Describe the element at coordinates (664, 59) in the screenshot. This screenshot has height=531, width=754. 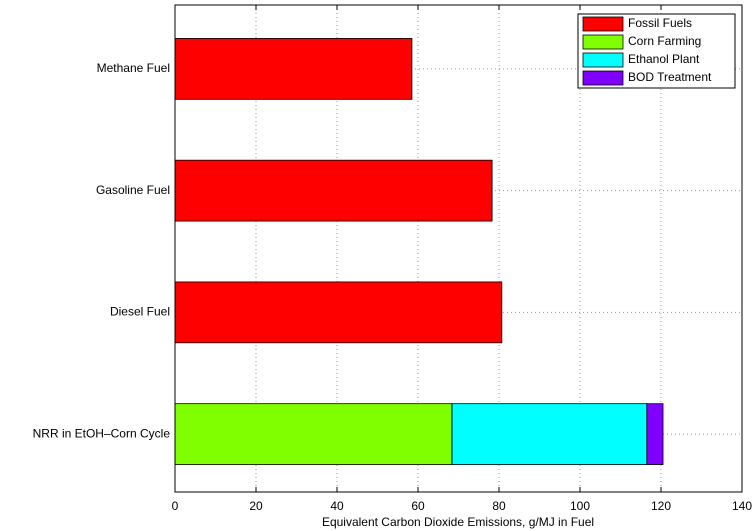
I see `legend-label: Ethanol Plant` at that location.